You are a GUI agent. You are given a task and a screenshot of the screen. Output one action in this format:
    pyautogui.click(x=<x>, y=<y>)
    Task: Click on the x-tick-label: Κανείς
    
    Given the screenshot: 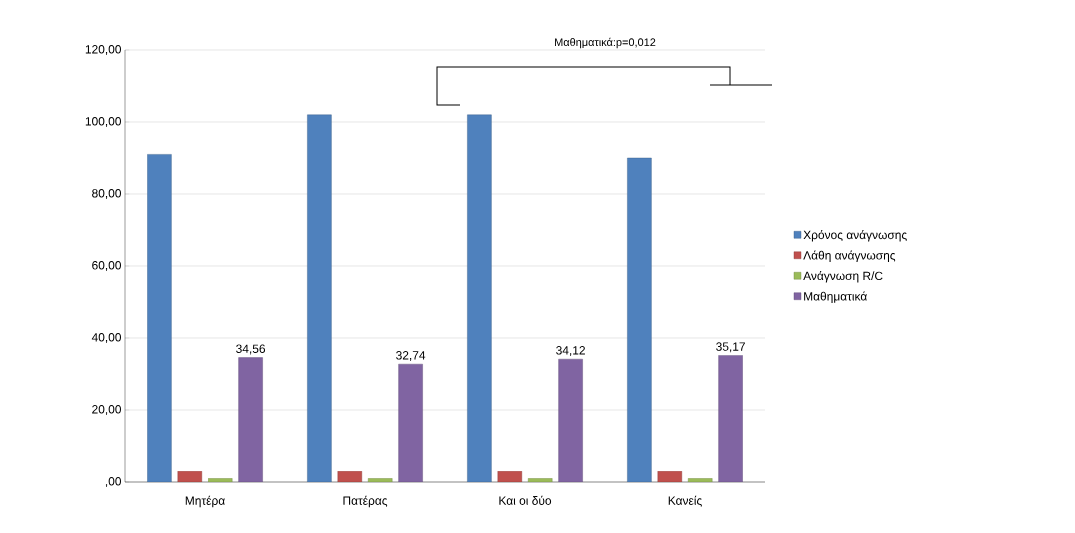 What is the action you would take?
    pyautogui.click(x=685, y=501)
    